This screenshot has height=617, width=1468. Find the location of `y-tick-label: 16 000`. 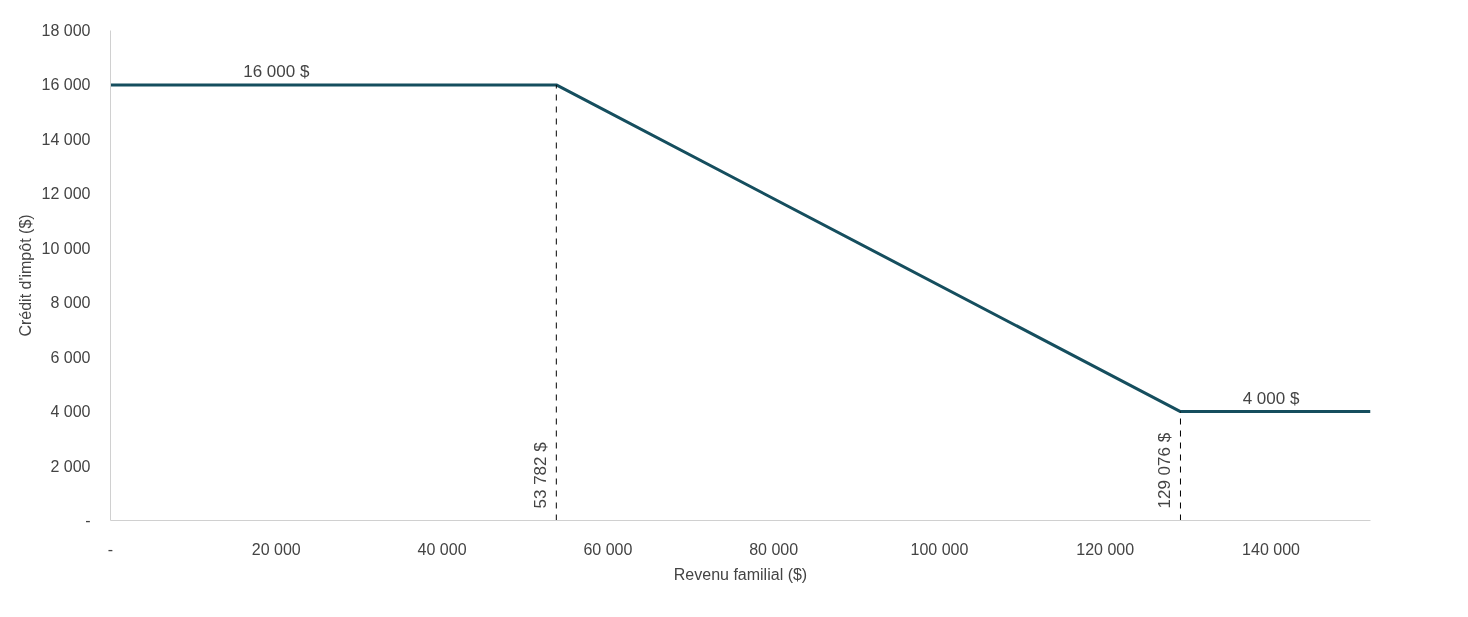

y-tick-label: 16 000 is located at coordinates (66, 85).